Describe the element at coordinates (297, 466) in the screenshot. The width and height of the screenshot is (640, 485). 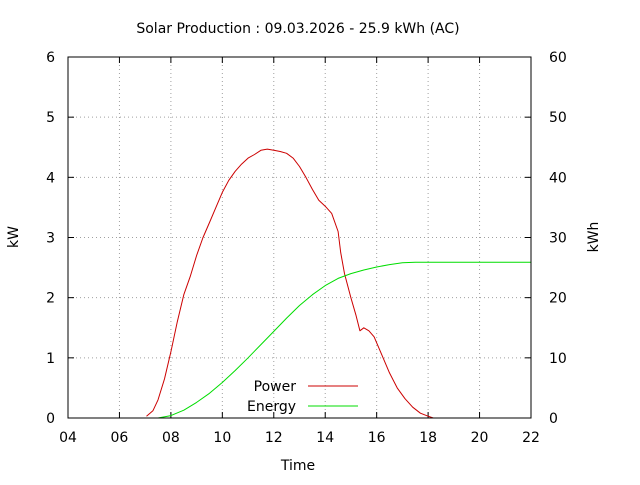
I see `x-axis-label: Time` at that location.